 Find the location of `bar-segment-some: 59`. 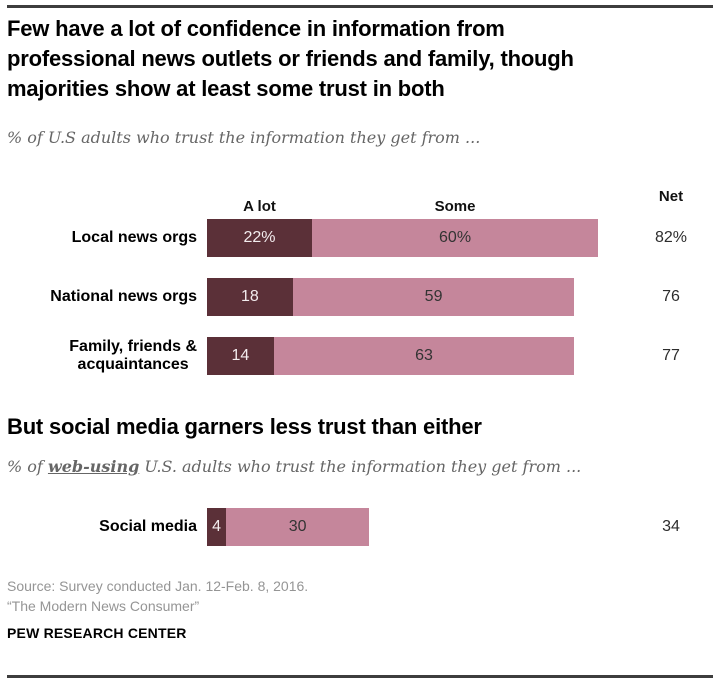

bar-segment-some: 59 is located at coordinates (433, 297).